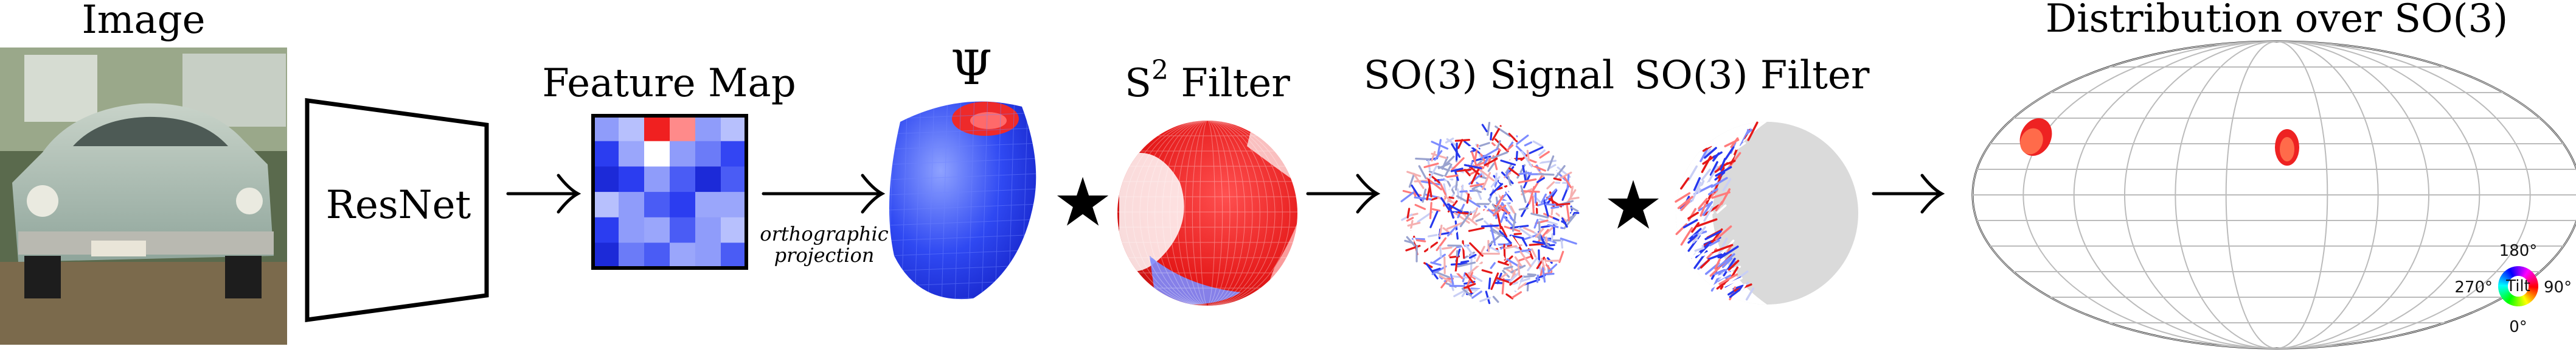  I want to click on star-convolution-icon: ★, so click(1633, 205).